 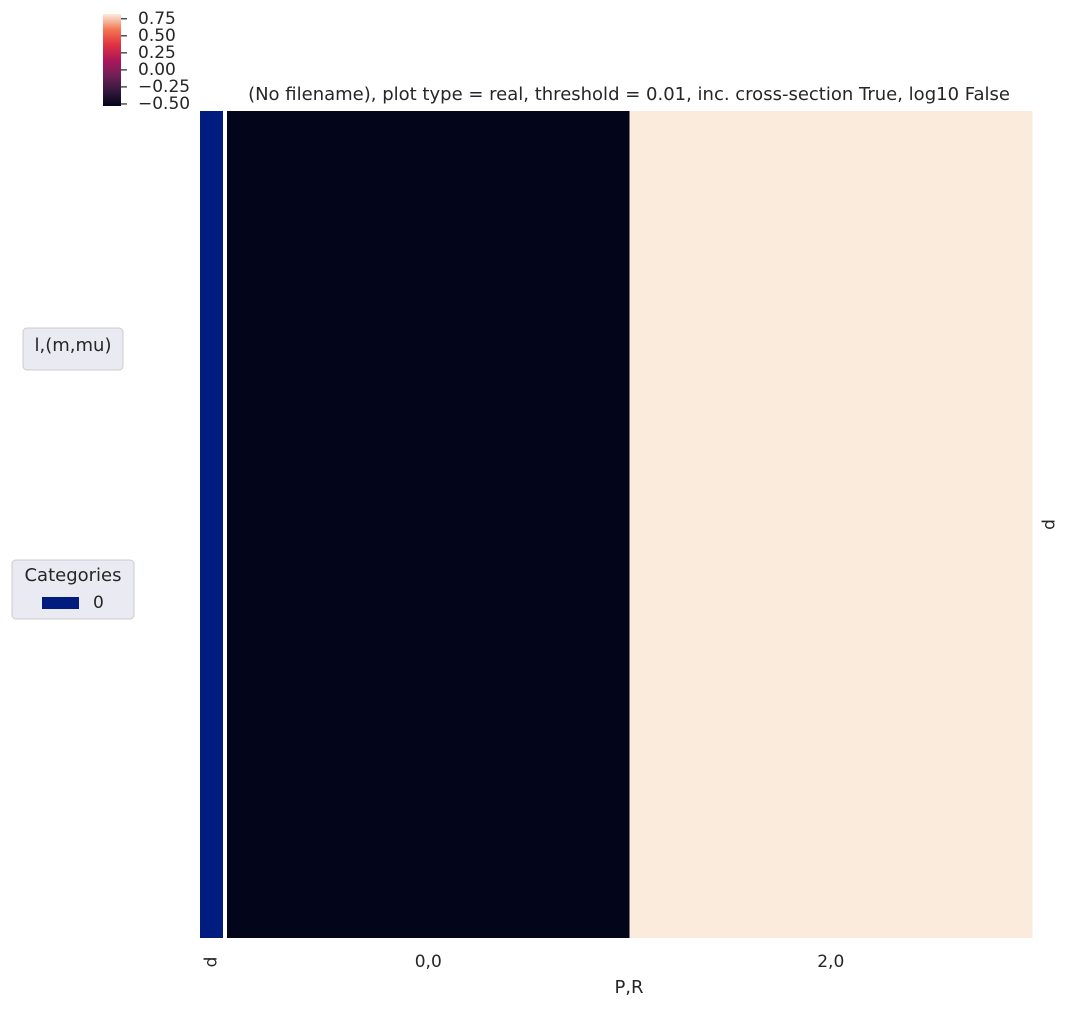 I want to click on x-tick-label: 0,0, so click(x=428, y=962).